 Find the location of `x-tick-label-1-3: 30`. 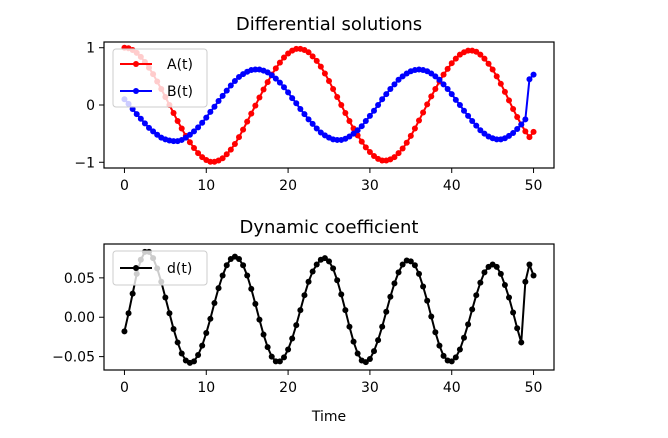

x-tick-label-1-3: 30 is located at coordinates (370, 388).